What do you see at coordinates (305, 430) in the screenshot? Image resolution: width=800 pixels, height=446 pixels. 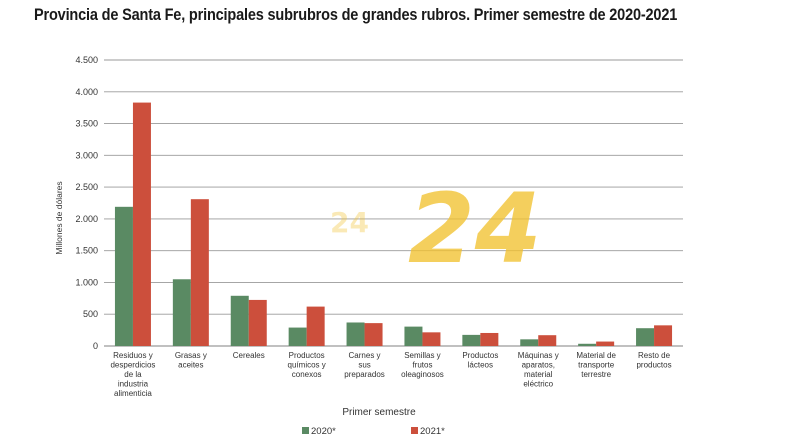 I see `legend-swatch-2020` at bounding box center [305, 430].